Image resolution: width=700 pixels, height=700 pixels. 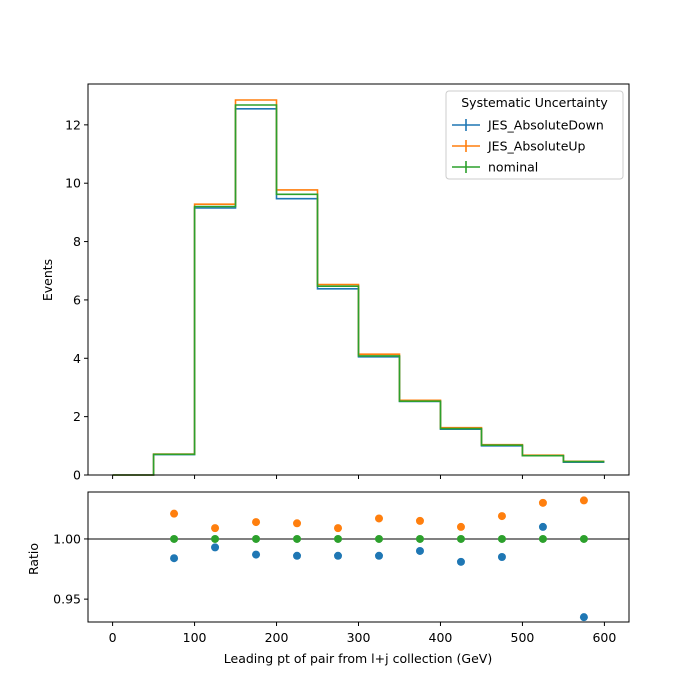 What do you see at coordinates (113, 637) in the screenshot?
I see `x-tick-label: 0` at bounding box center [113, 637].